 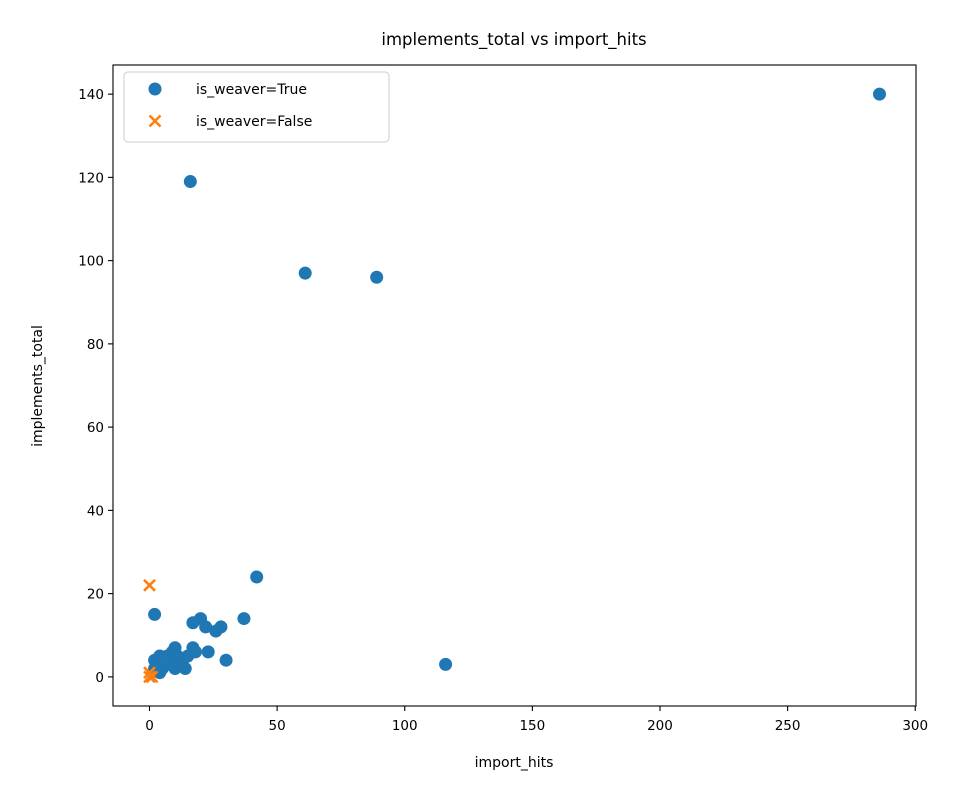 I want to click on y-tick-label: 0, so click(x=99, y=678).